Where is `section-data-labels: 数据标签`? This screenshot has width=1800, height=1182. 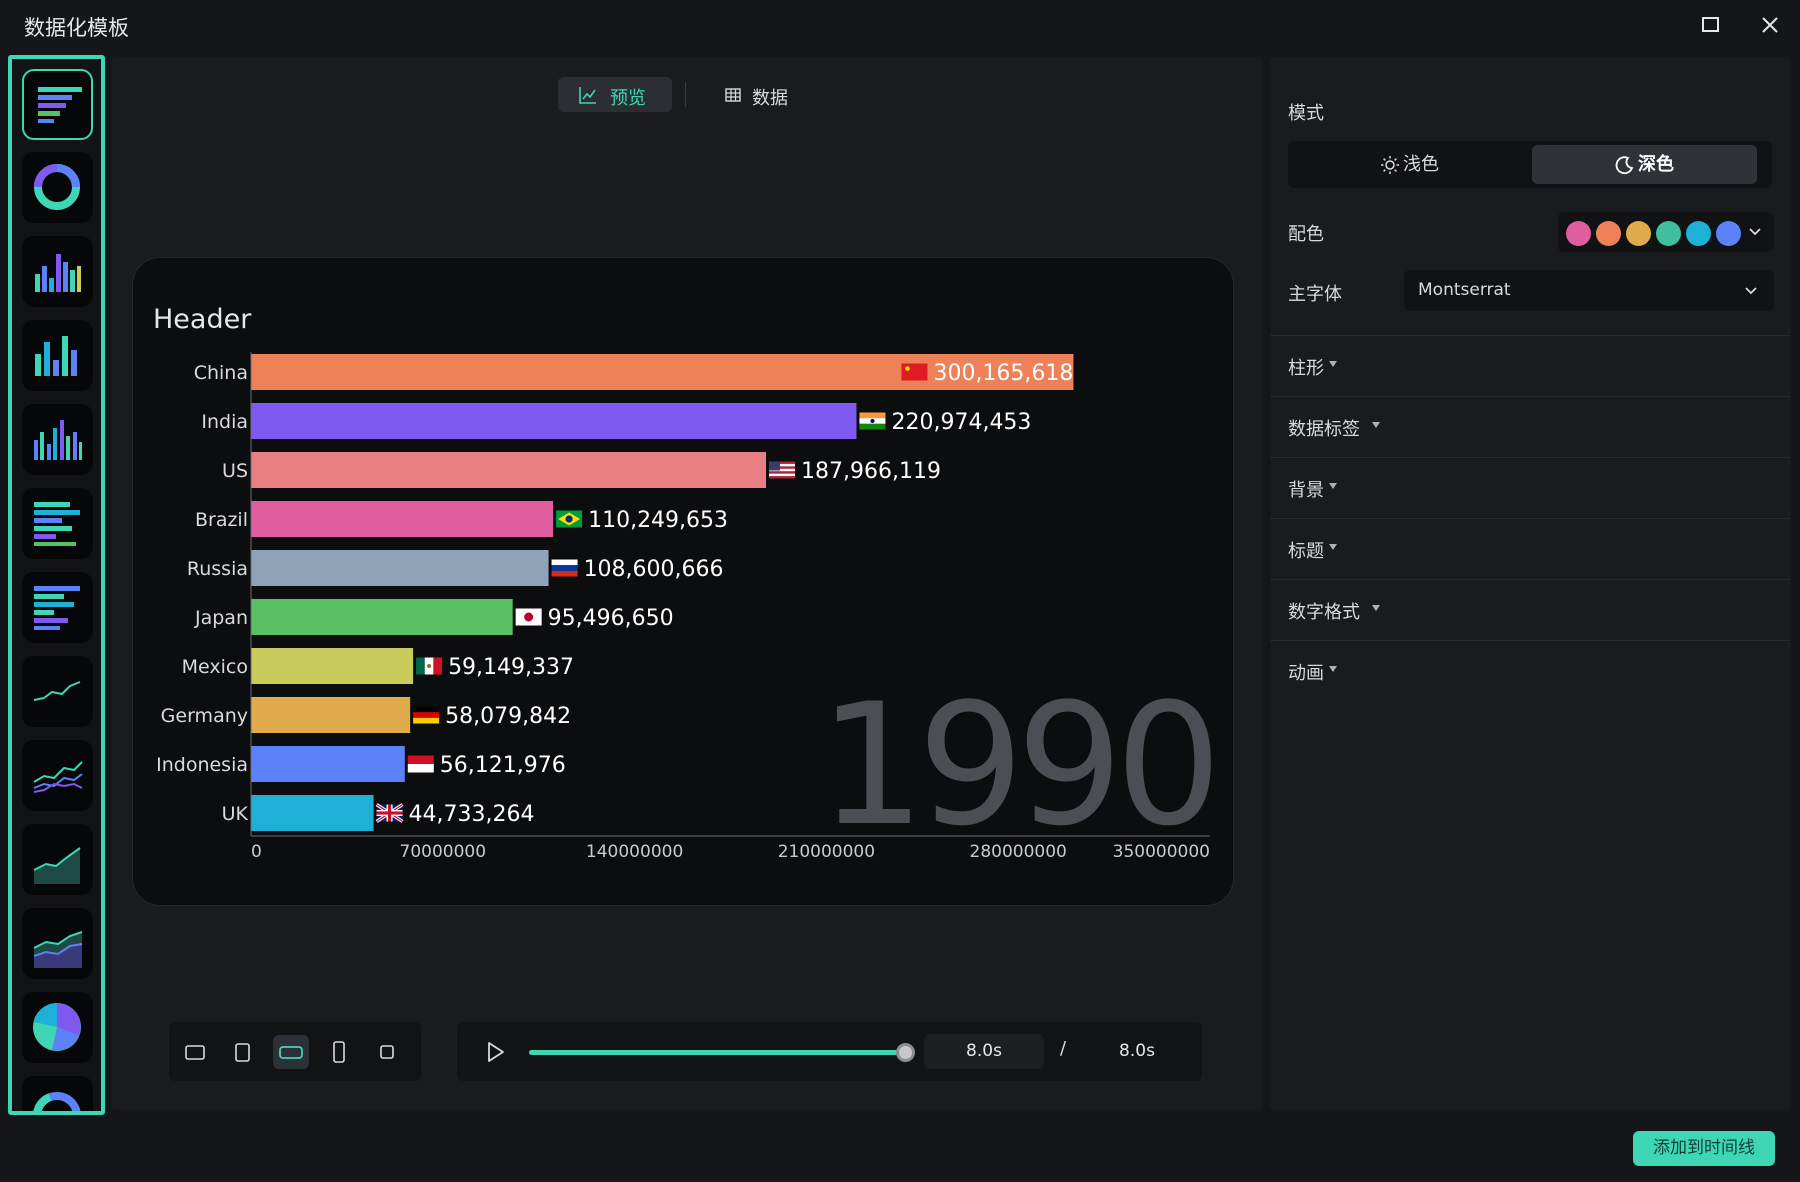
section-data-labels: 数据标签 is located at coordinates (1530, 426).